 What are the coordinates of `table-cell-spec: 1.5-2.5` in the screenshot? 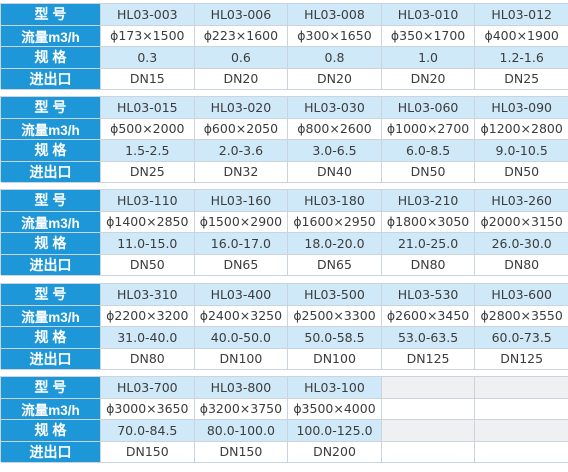 It's located at (148, 151).